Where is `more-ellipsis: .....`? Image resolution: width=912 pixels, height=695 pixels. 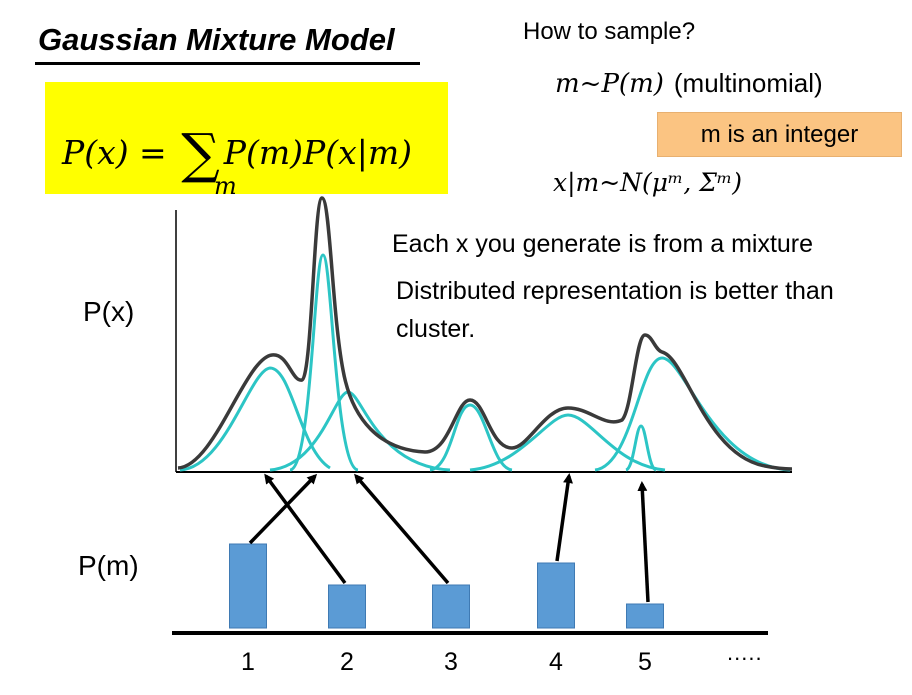 more-ellipsis: ..... is located at coordinates (745, 652).